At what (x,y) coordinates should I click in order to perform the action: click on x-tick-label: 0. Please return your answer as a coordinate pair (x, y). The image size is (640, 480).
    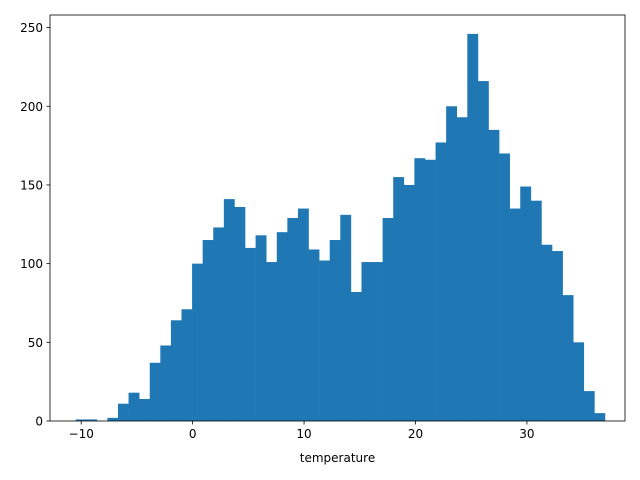
    Looking at the image, I should click on (193, 434).